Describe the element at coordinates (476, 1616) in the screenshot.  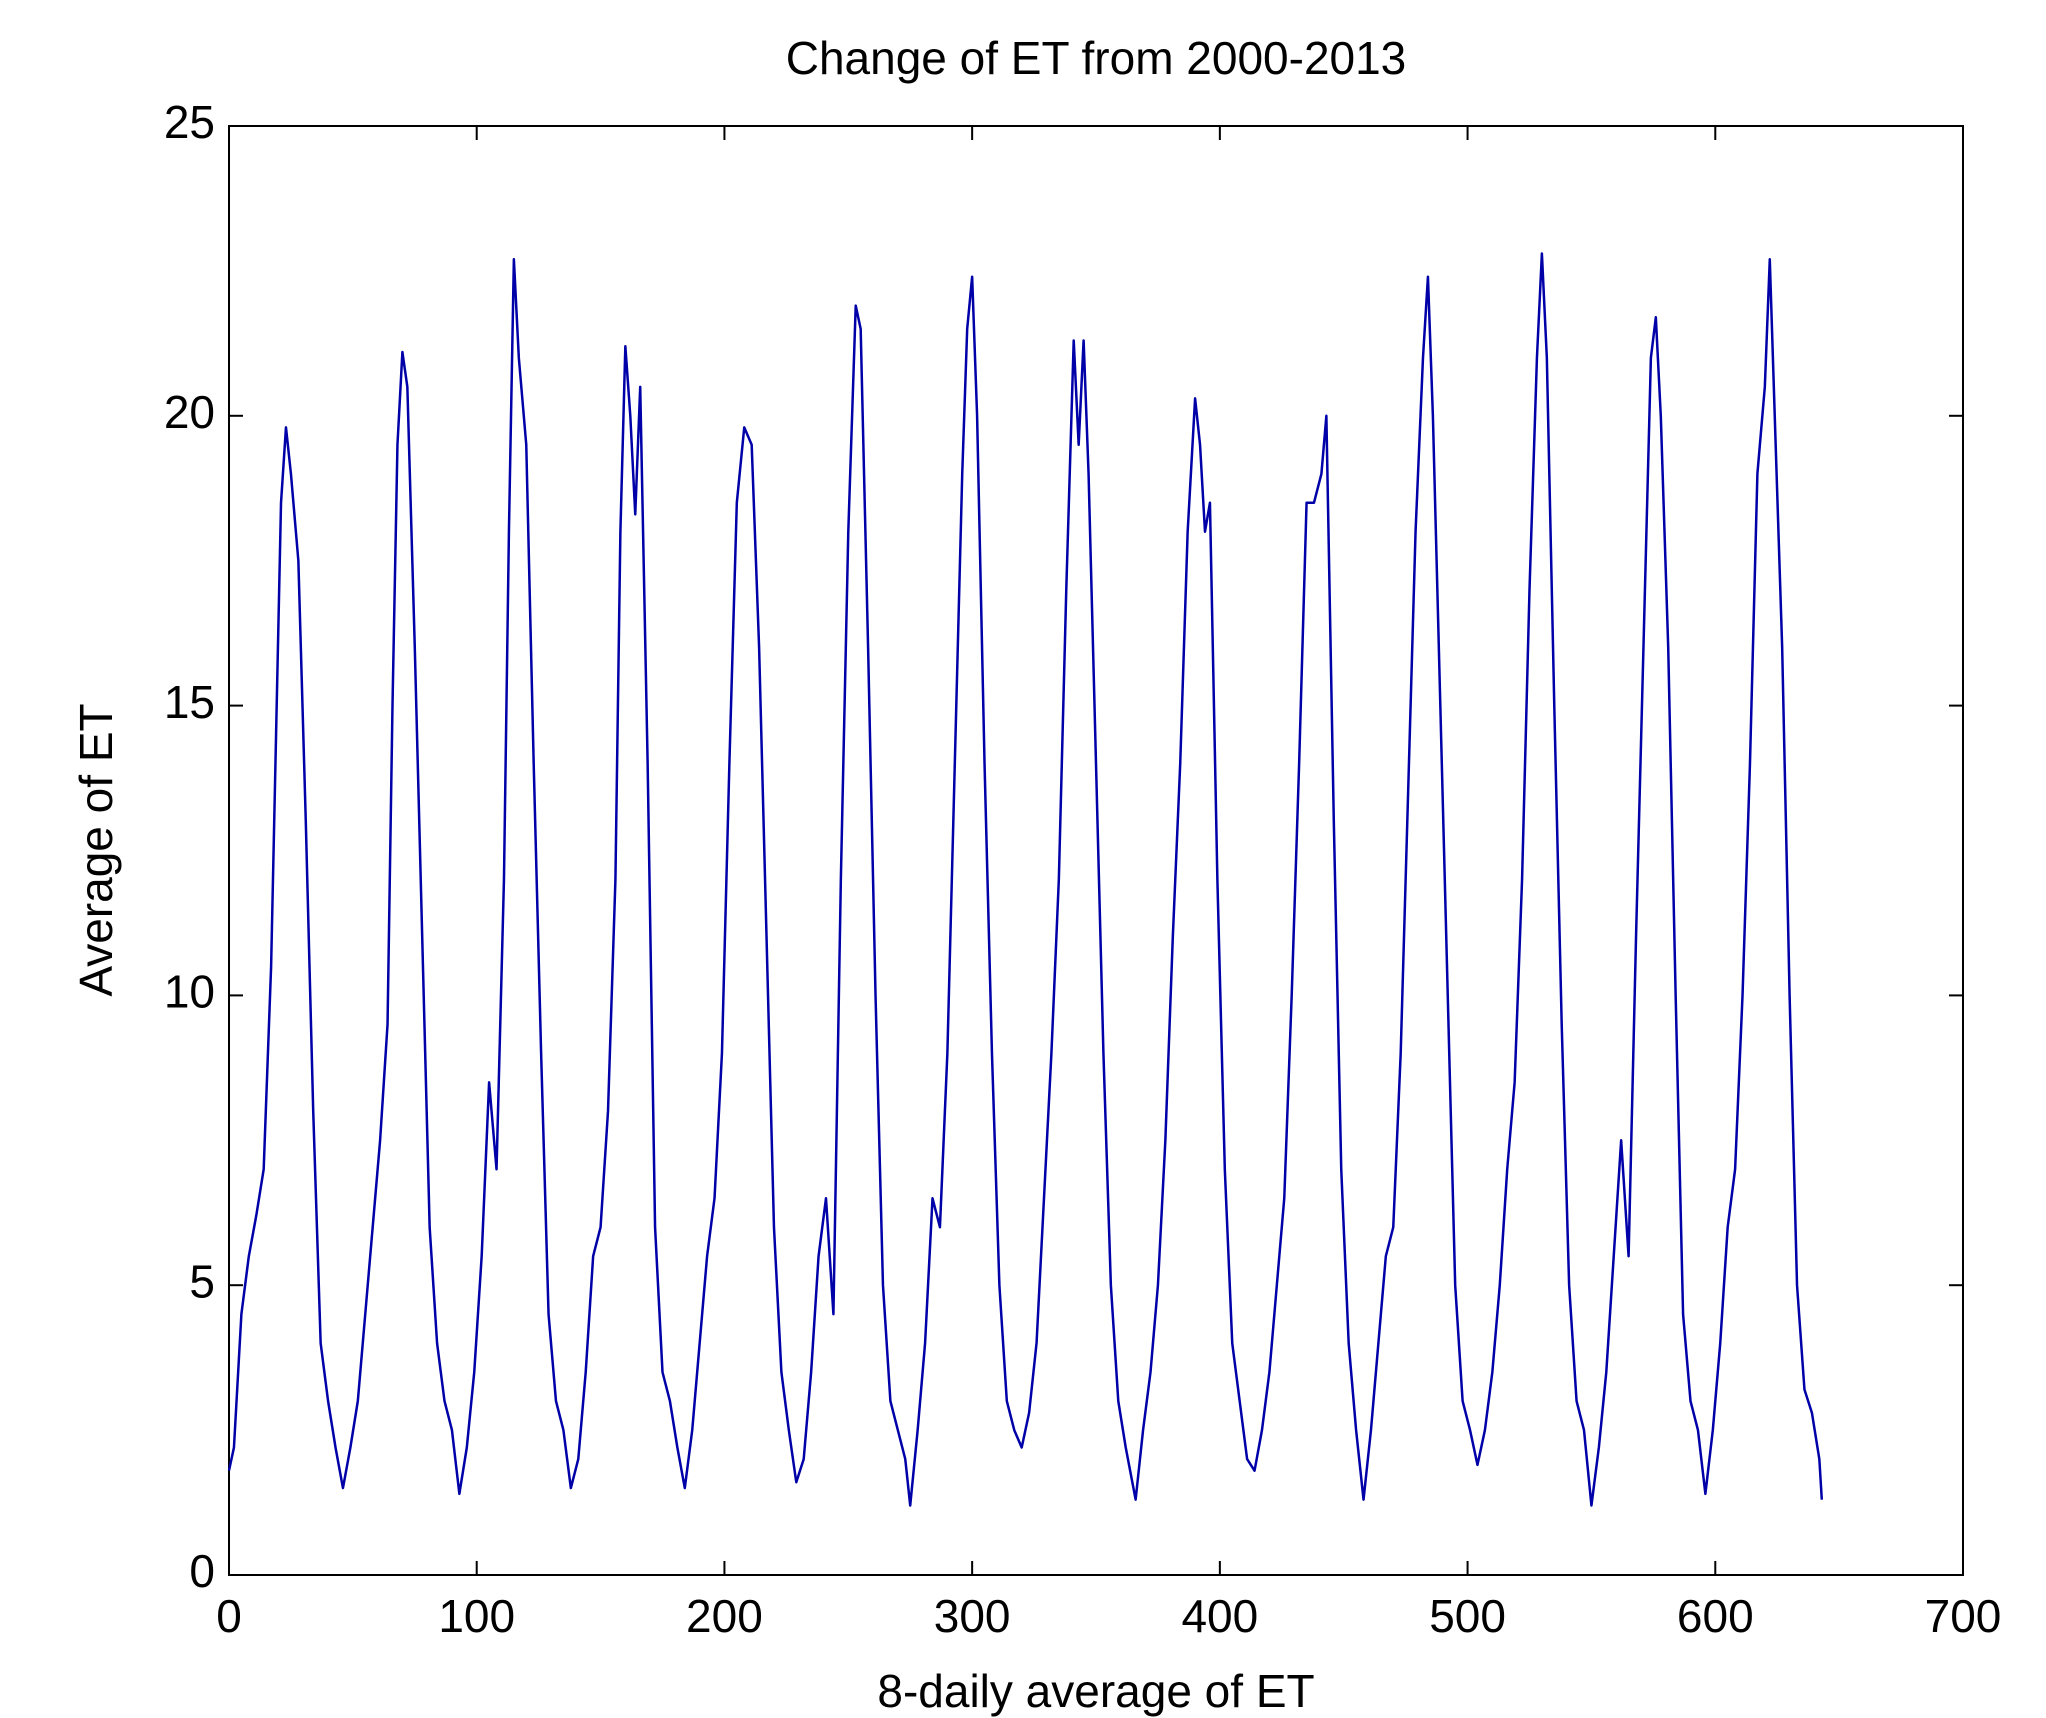
I see `x-tick-label: 100` at that location.